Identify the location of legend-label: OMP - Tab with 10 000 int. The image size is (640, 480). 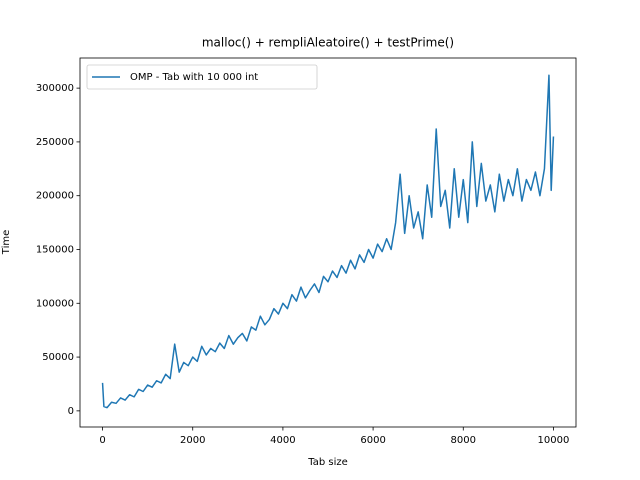
(194, 77).